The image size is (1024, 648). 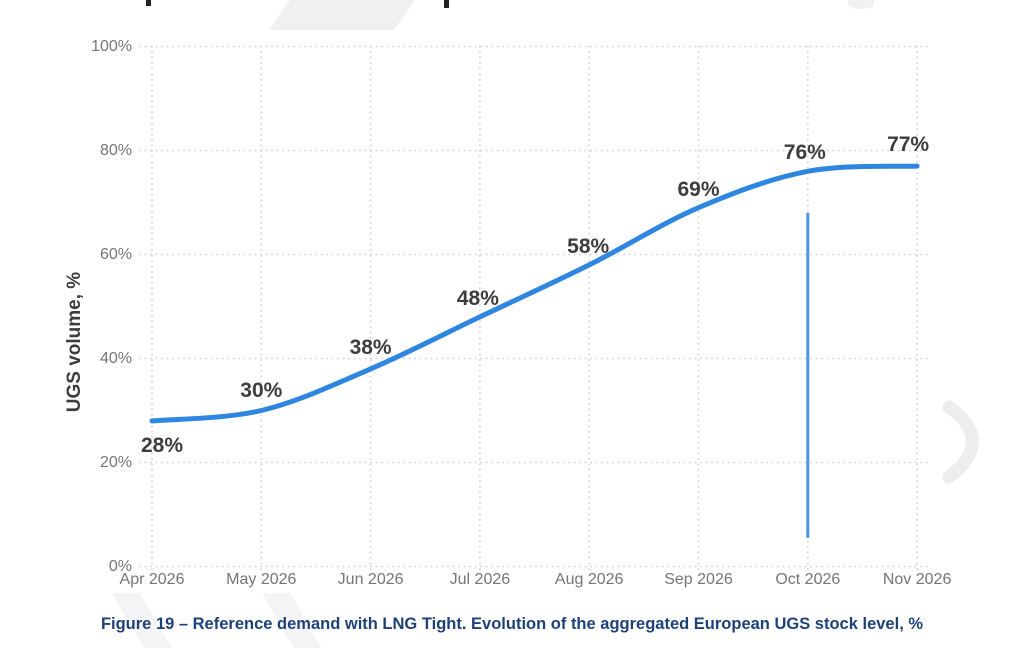 What do you see at coordinates (152, 579) in the screenshot?
I see `x-tick-label: Apr 2026` at bounding box center [152, 579].